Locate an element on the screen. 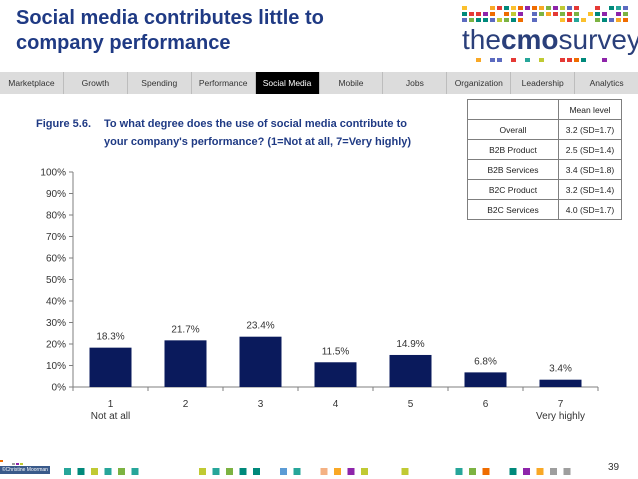 This screenshot has width=638, height=479. svg-text: thecmosurvey is located at coordinates (550, 39).